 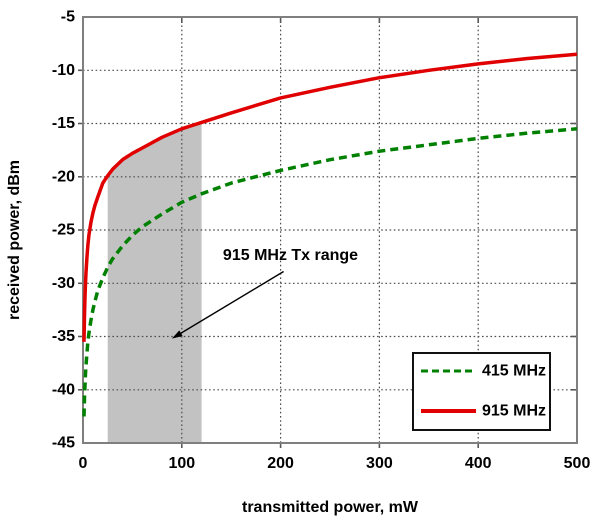 What do you see at coordinates (379, 463) in the screenshot?
I see `x-tick-label: 300` at bounding box center [379, 463].